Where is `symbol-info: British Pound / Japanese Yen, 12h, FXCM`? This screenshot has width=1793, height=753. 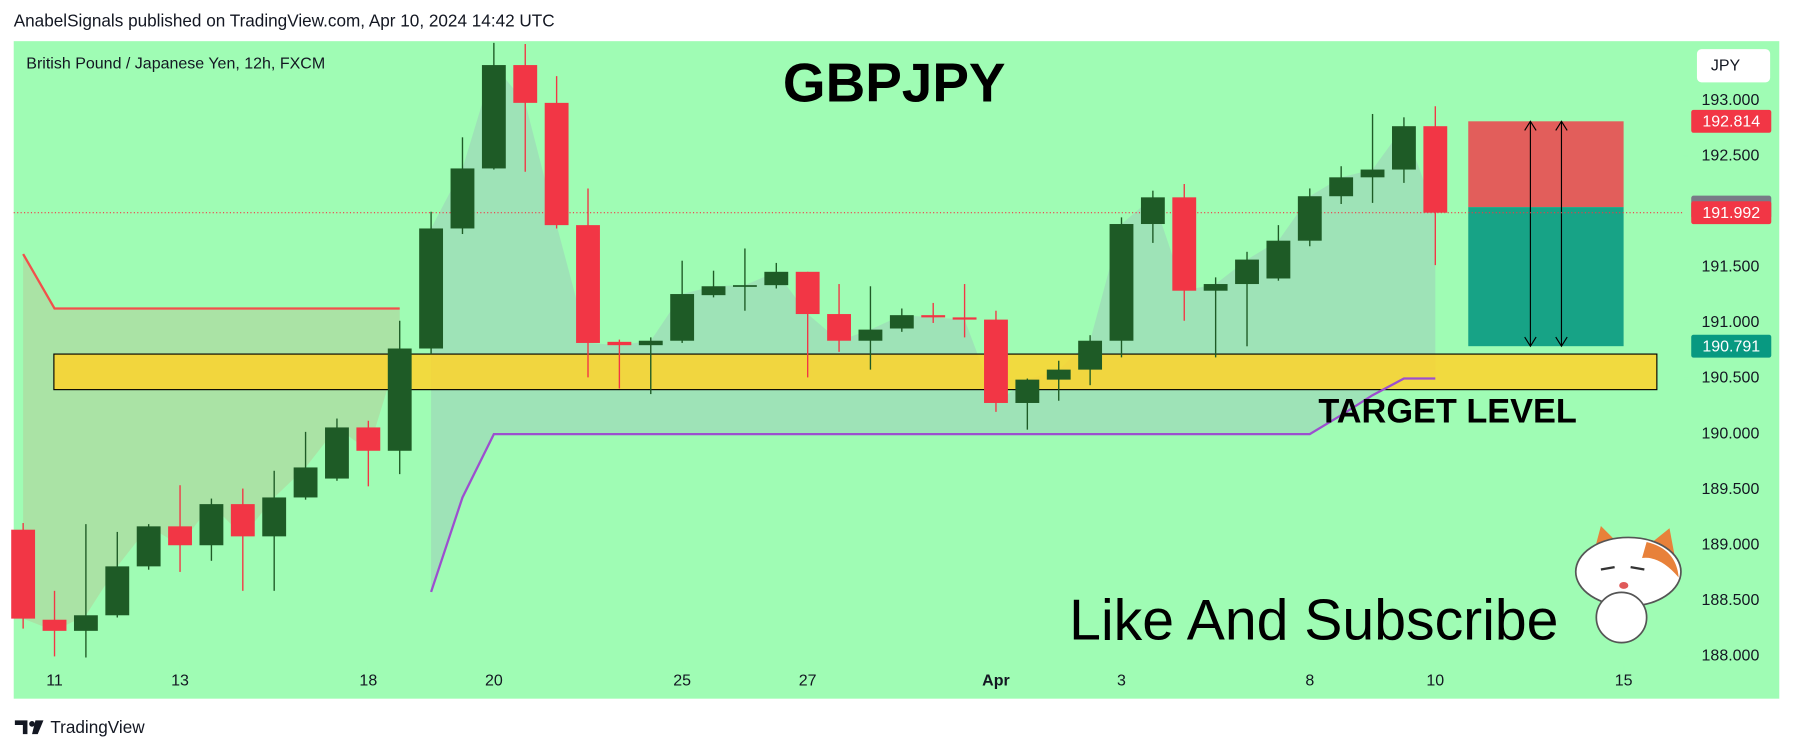 symbol-info: British Pound / Japanese Yen, 12h, FXCM is located at coordinates (175, 63).